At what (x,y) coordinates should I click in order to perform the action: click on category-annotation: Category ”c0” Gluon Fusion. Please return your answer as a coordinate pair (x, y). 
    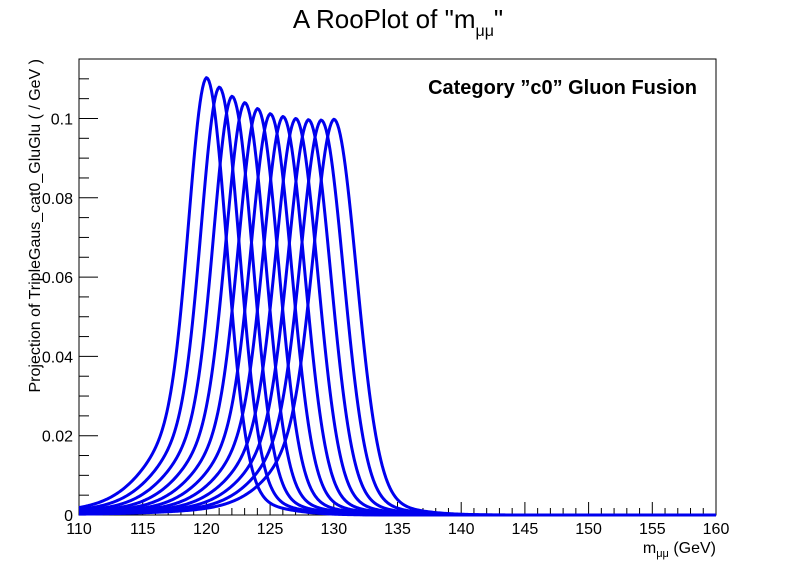
    Looking at the image, I should click on (562, 88).